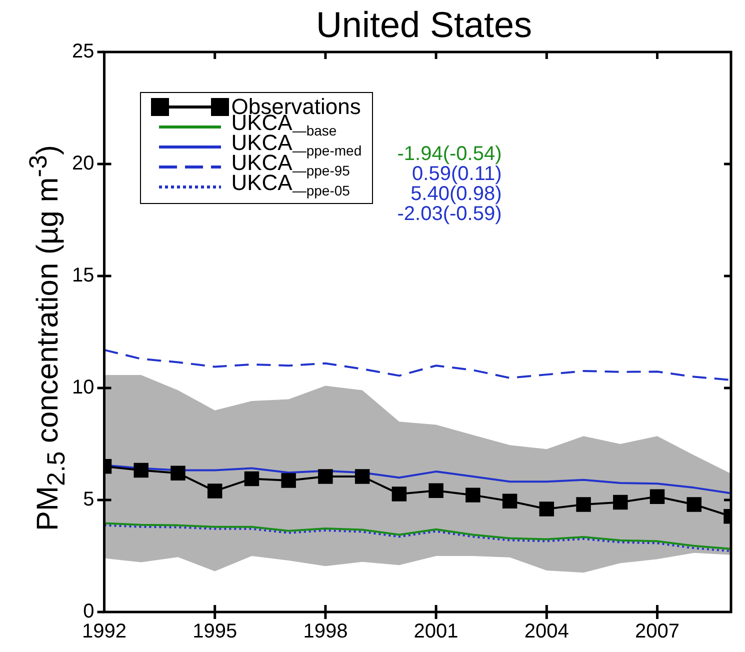  I want to click on chart-title: United States, so click(424, 25).